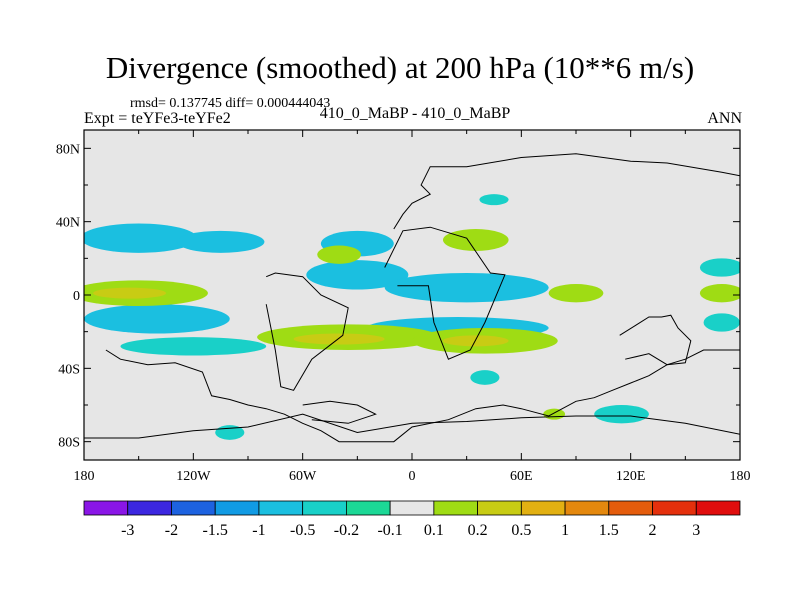 The width and height of the screenshot is (800, 600). What do you see at coordinates (307, 331) in the screenshot?
I see `coastline-south-america` at bounding box center [307, 331].